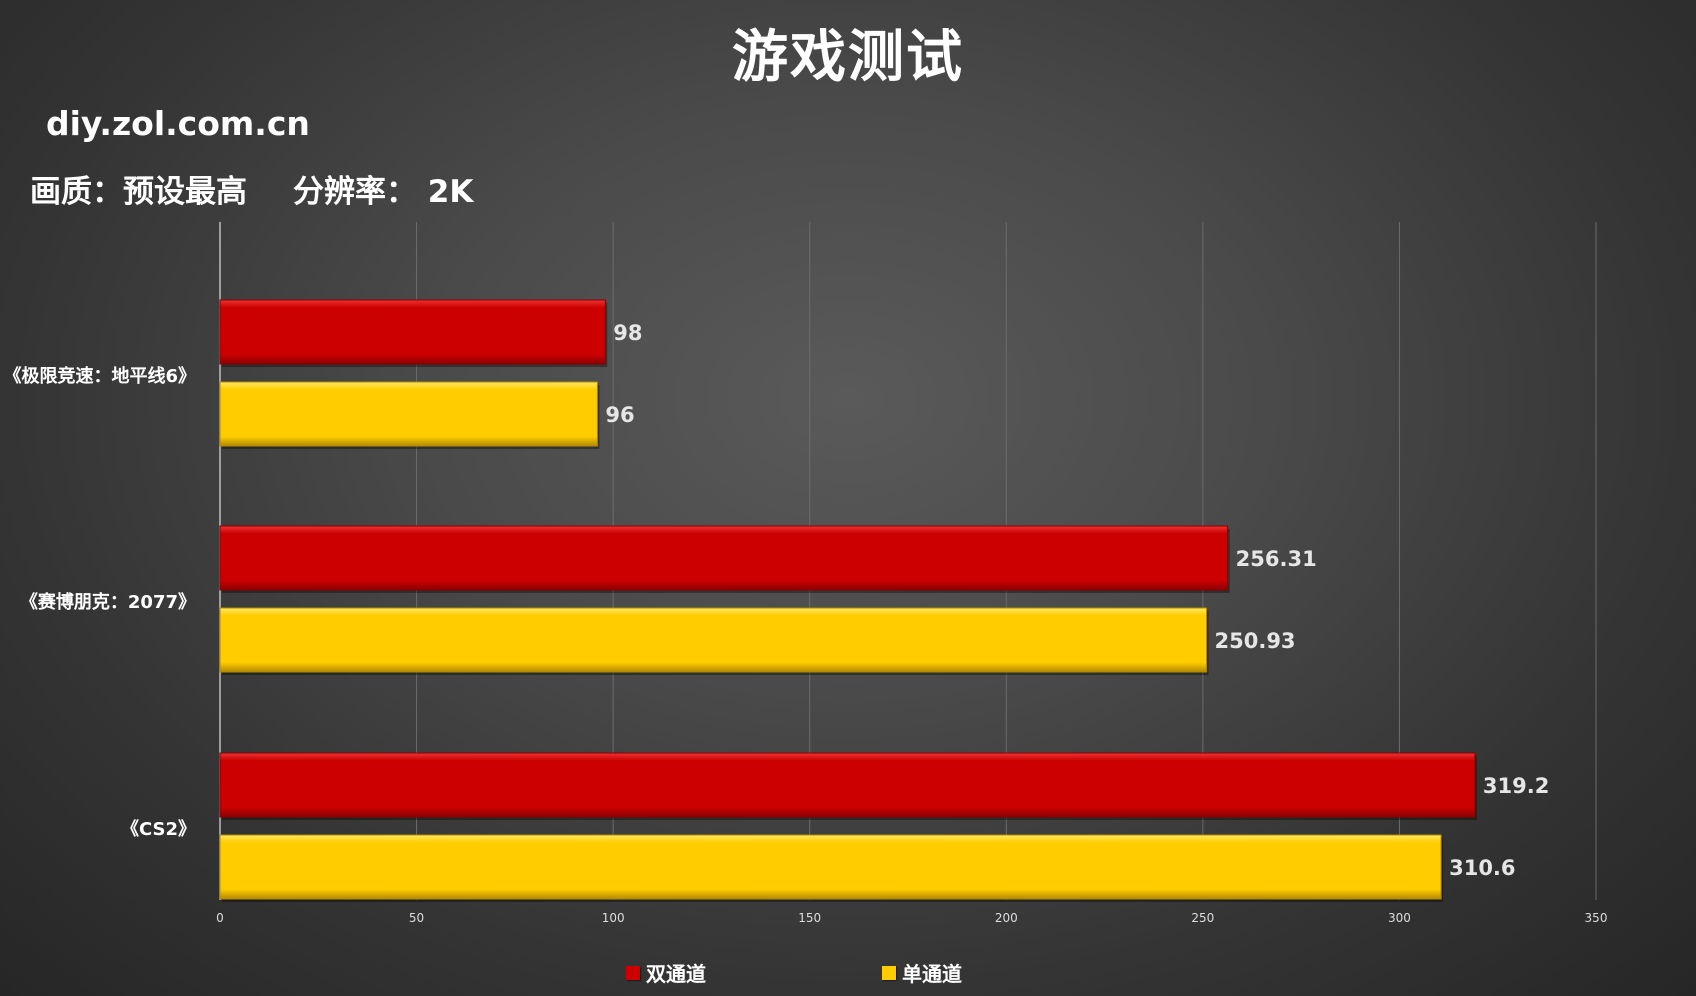  I want to click on chart-title: 游戏测试, so click(848, 57).